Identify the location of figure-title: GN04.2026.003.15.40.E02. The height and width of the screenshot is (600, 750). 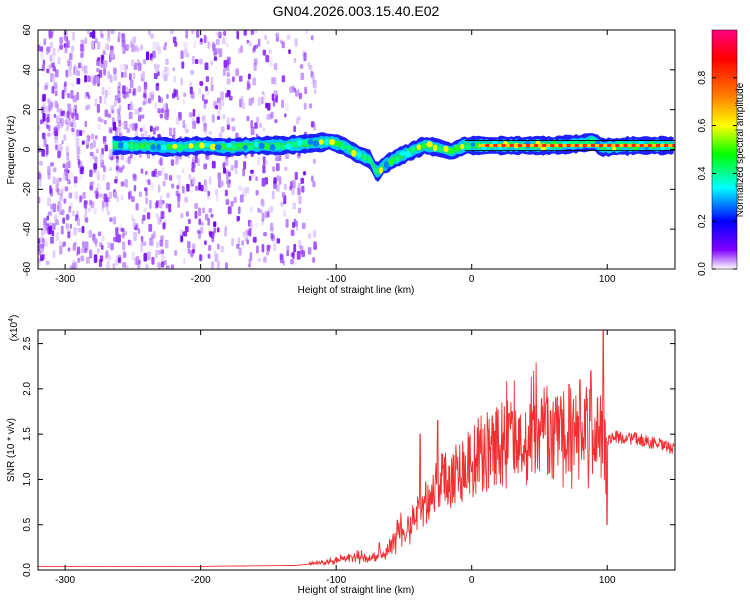
(356, 11).